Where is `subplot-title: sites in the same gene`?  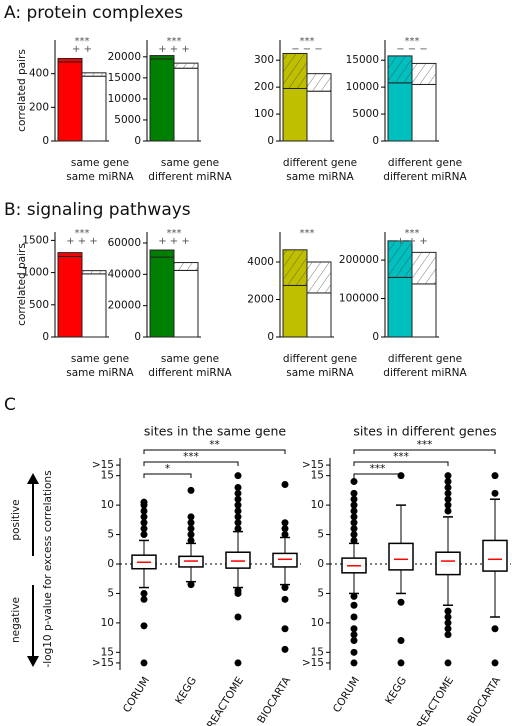
subplot-title: sites in the same gene is located at coordinates (215, 431).